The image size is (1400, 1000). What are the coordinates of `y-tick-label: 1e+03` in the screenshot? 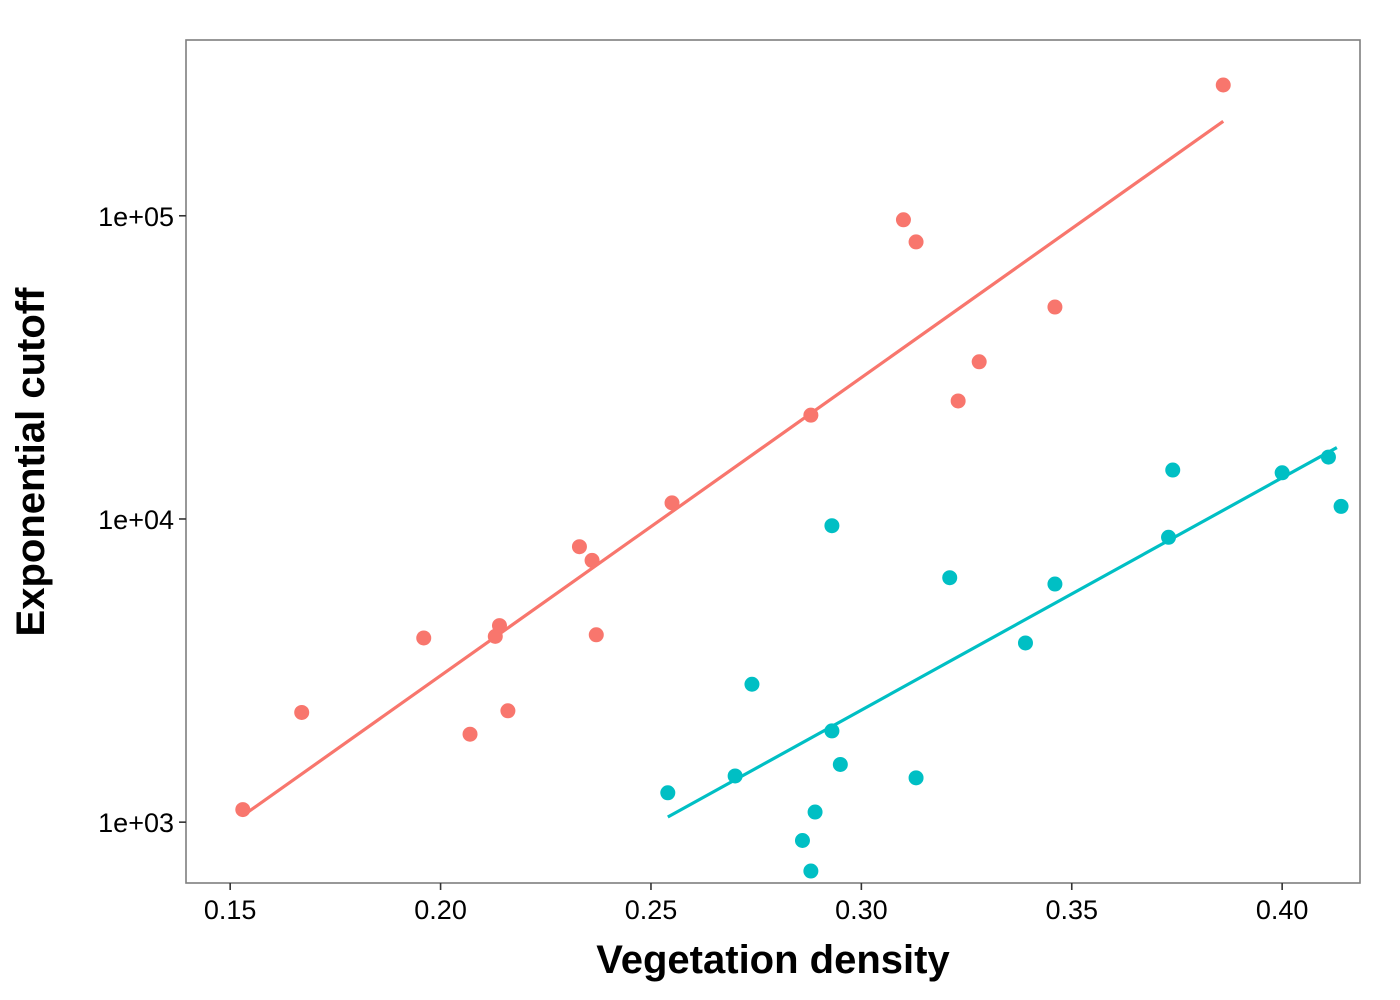 It's located at (136, 823).